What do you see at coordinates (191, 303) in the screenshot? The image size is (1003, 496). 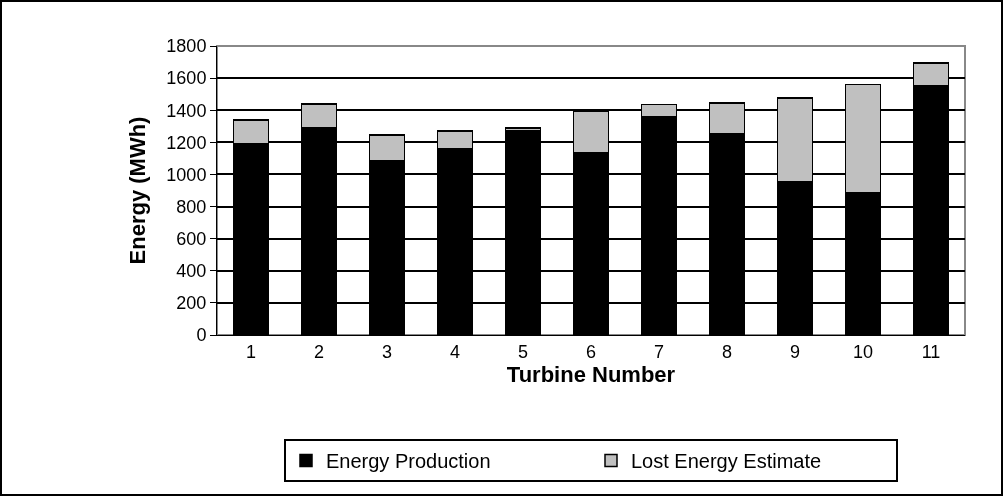 I see `y-tick-label: 200` at bounding box center [191, 303].